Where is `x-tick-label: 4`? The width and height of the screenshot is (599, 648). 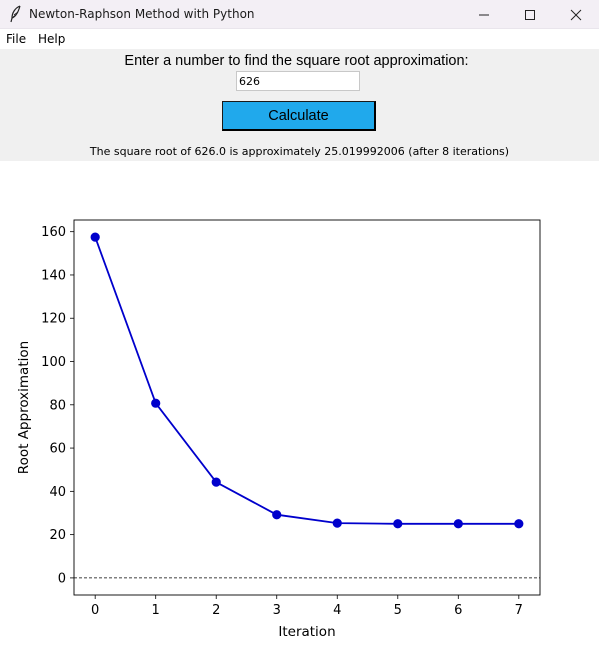 x-tick-label: 4 is located at coordinates (337, 610).